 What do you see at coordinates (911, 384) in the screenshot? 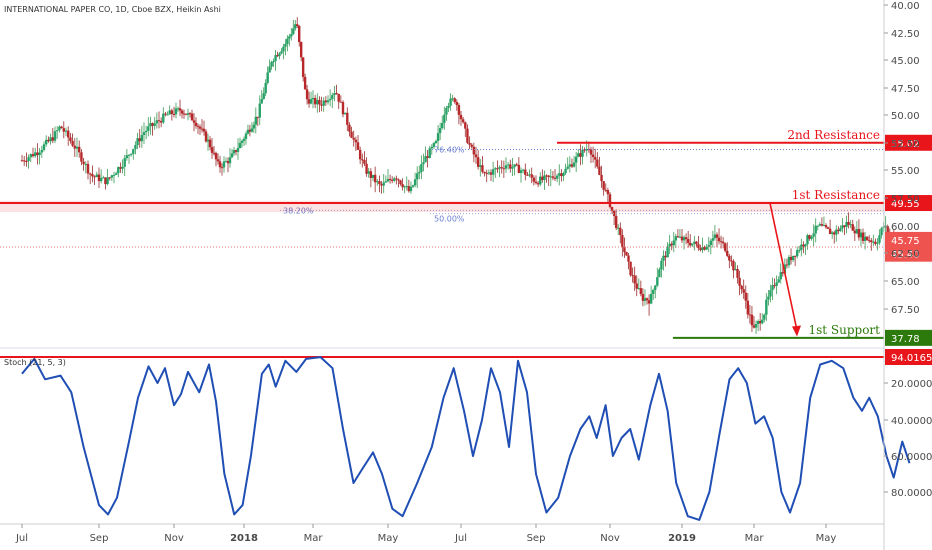
I see `stoch-y-tick-label: 20.0000` at bounding box center [911, 384].